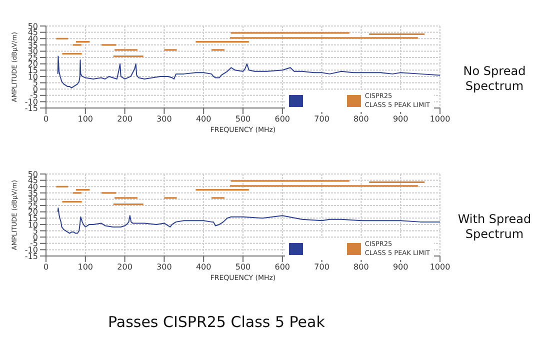 The width and height of the screenshot is (553, 345). What do you see at coordinates (495, 226) in the screenshot?
I see `text: With Spread Spectrum` at bounding box center [495, 226].